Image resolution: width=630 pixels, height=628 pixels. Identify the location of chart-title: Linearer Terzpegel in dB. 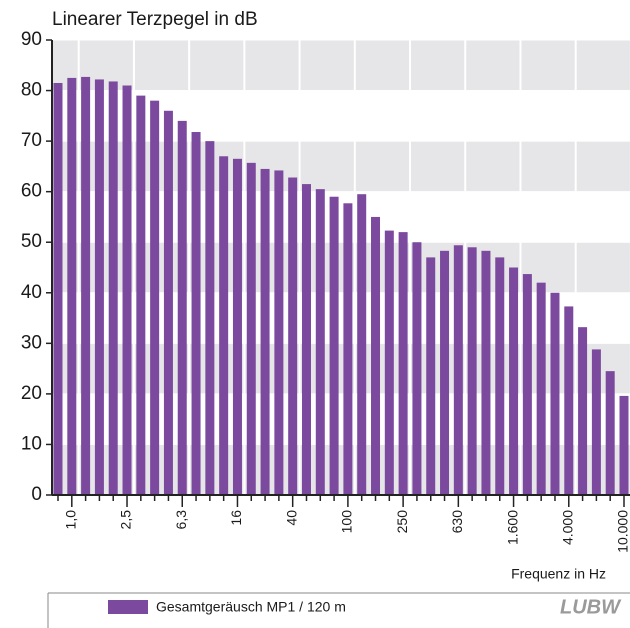
(155, 19).